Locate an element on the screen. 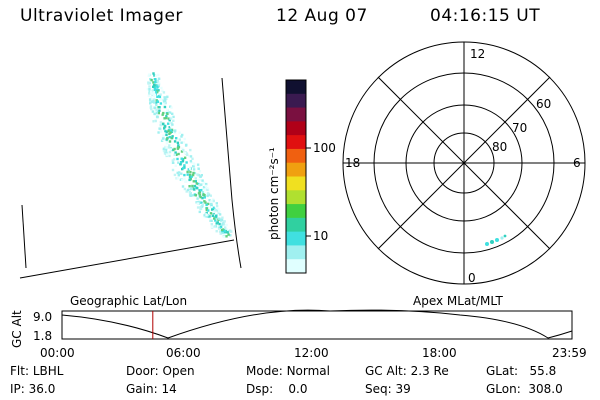  mlt-label-12: 12 is located at coordinates (477, 54).